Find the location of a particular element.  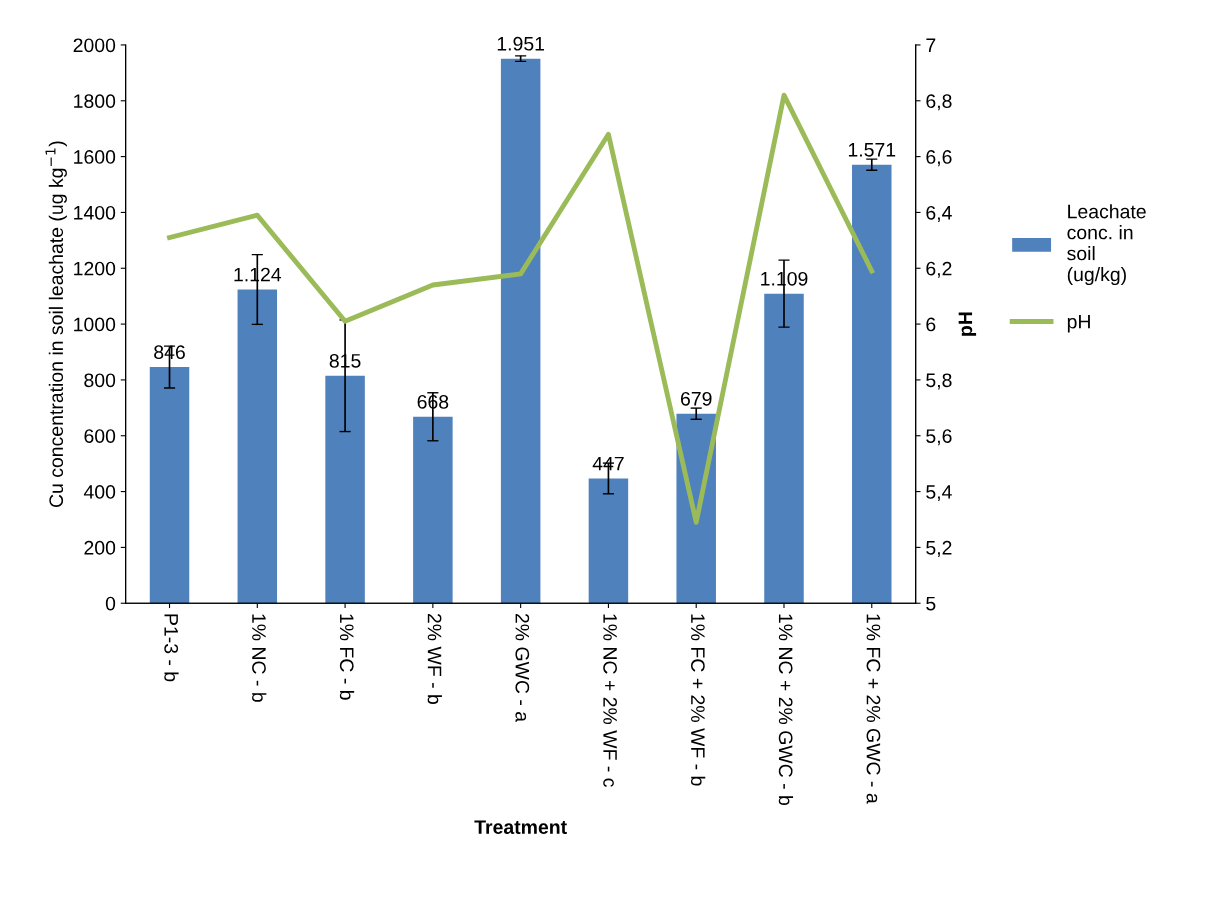

y-tick-label: 400 is located at coordinates (99, 492).